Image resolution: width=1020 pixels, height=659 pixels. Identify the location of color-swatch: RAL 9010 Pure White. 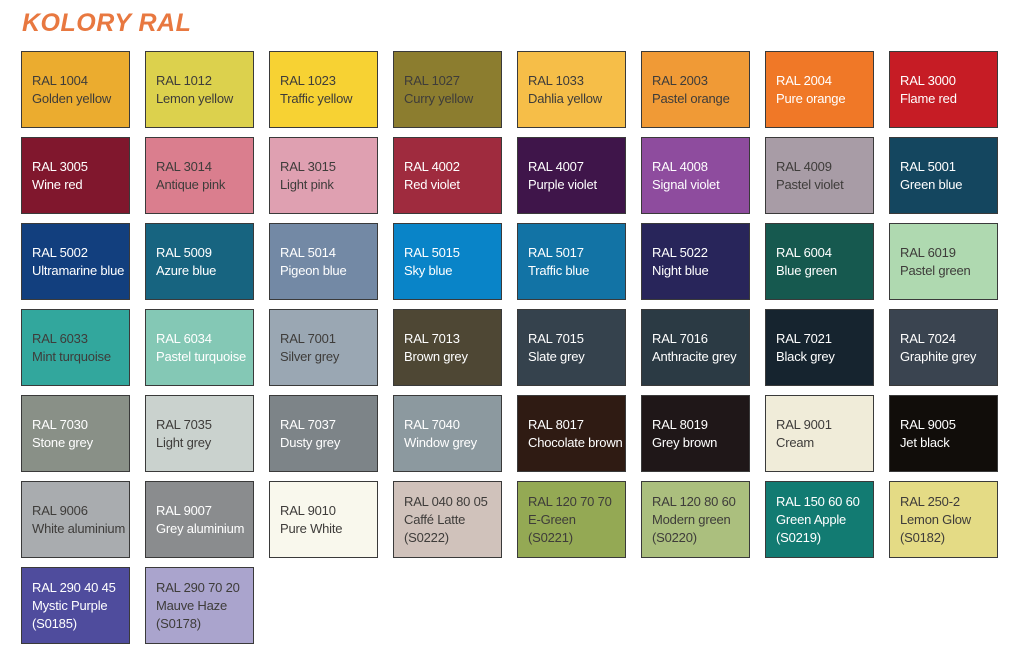
(323, 519).